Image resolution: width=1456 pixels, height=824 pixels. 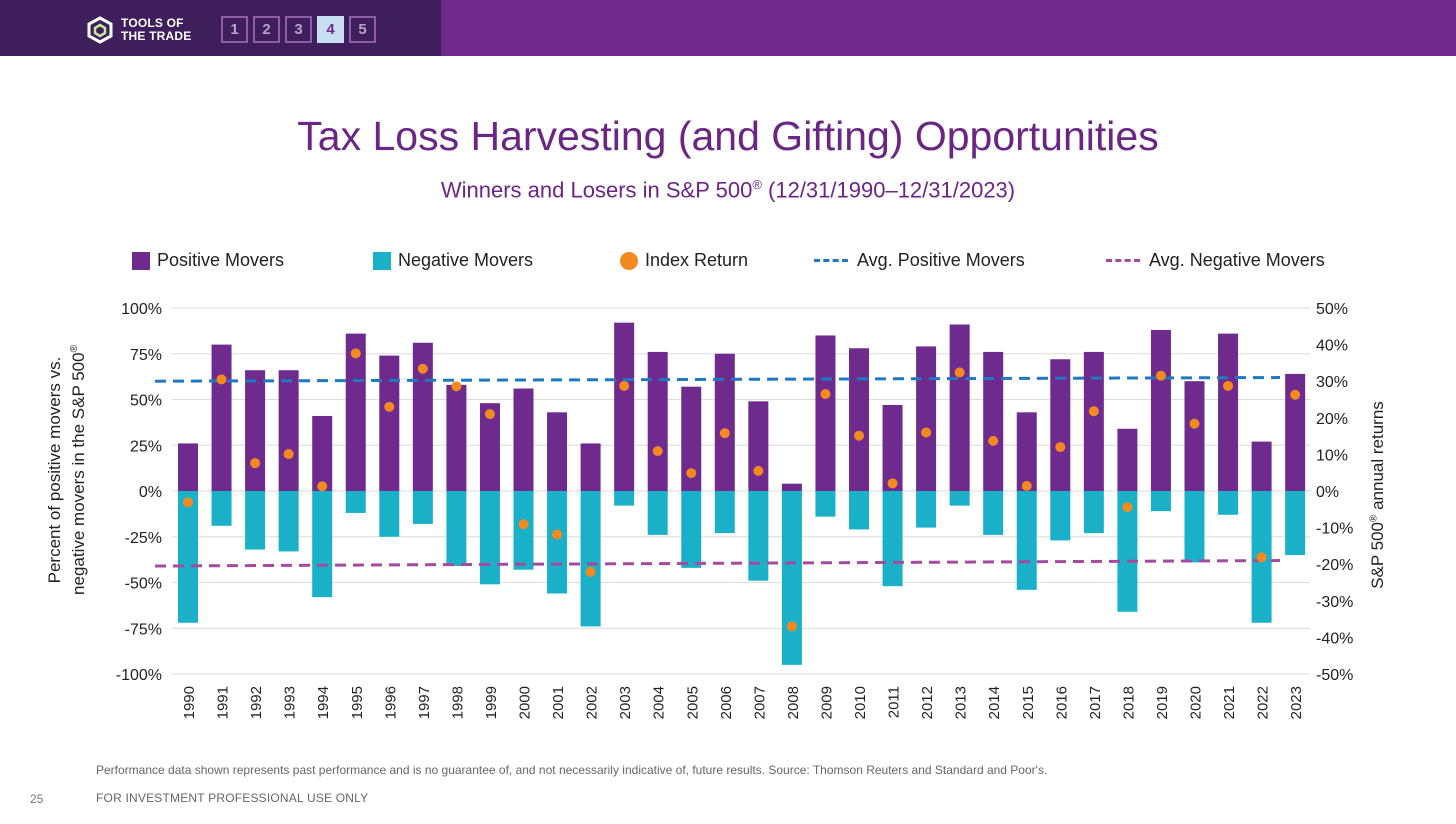 What do you see at coordinates (1194, 423) in the screenshot?
I see `index-return-point-2020` at bounding box center [1194, 423].